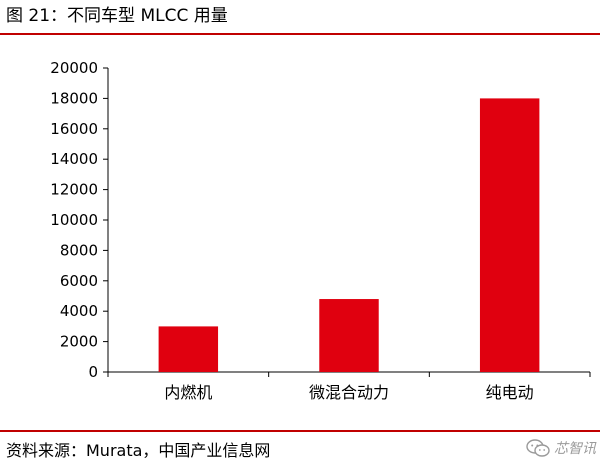 The width and height of the screenshot is (600, 469). Describe the element at coordinates (74, 68) in the screenshot. I see `y-tick-label: 20000` at that location.